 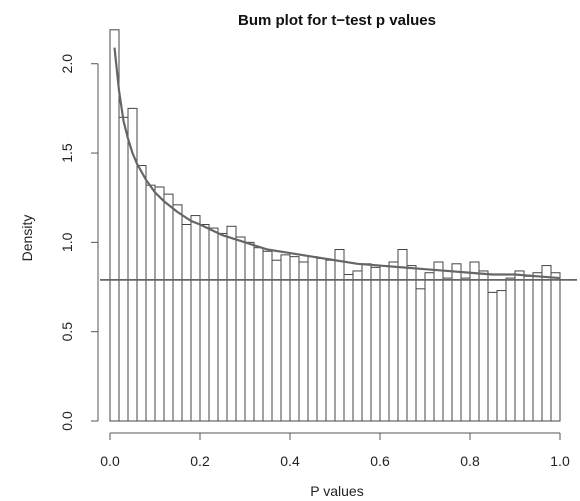 What do you see at coordinates (27, 238) in the screenshot?
I see `y-axis-label: Density` at bounding box center [27, 238].